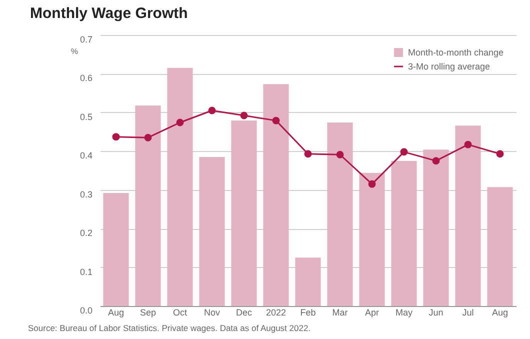 Image resolution: width=530 pixels, height=339 pixels. What do you see at coordinates (148, 313) in the screenshot?
I see `x-tick-label: Sep` at bounding box center [148, 313].